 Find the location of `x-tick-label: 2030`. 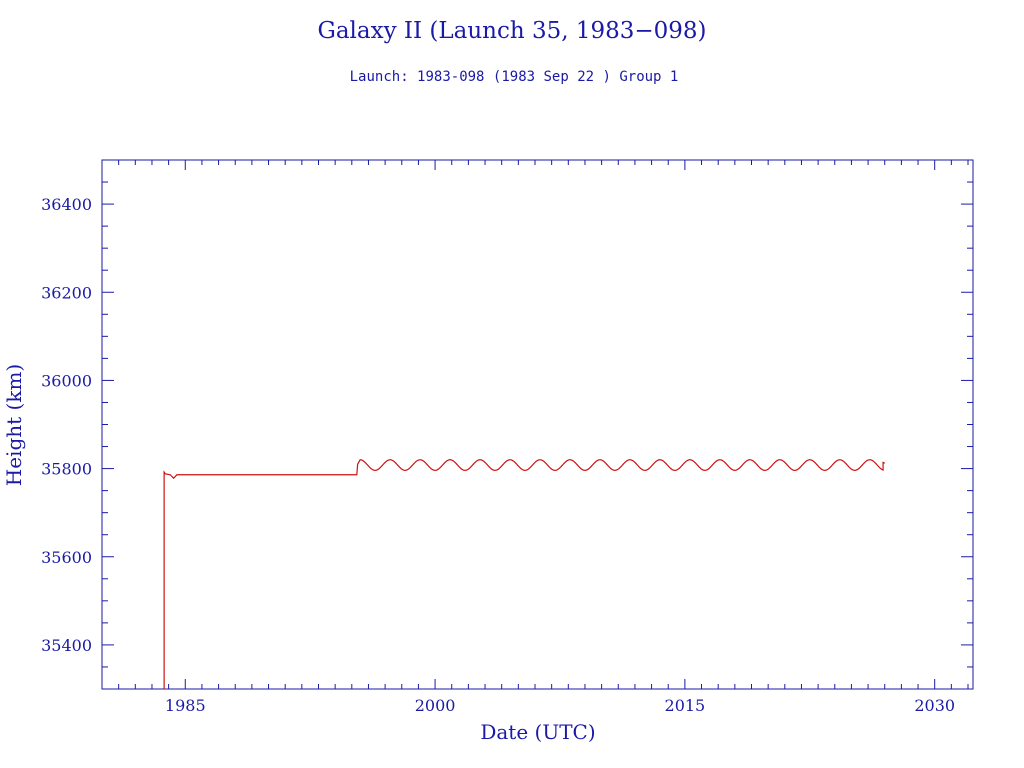

x-tick-label: 2030 is located at coordinates (934, 705).